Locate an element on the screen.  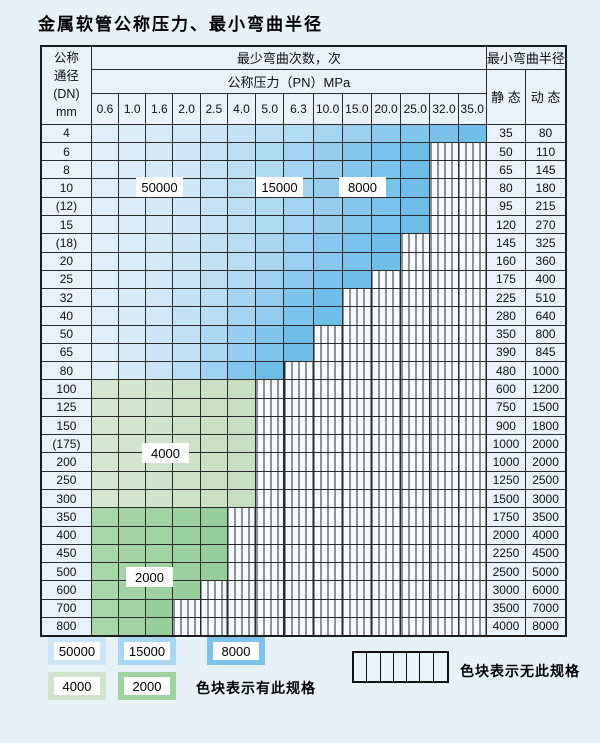
static-radius-cell: 280 is located at coordinates (506, 316).